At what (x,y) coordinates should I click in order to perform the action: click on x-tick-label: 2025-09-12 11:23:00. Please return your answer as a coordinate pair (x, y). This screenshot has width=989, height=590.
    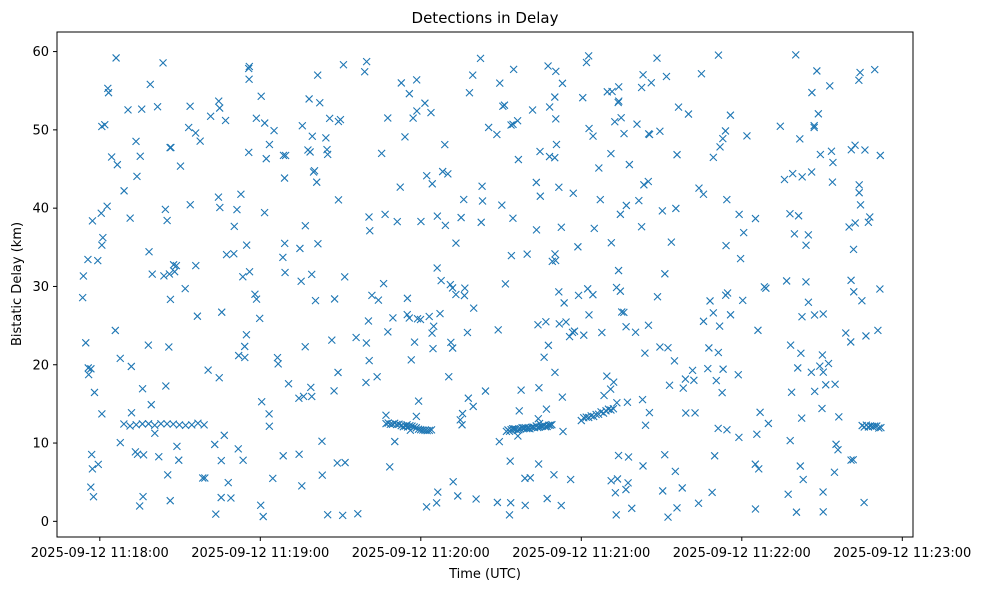
    Looking at the image, I should click on (902, 553).